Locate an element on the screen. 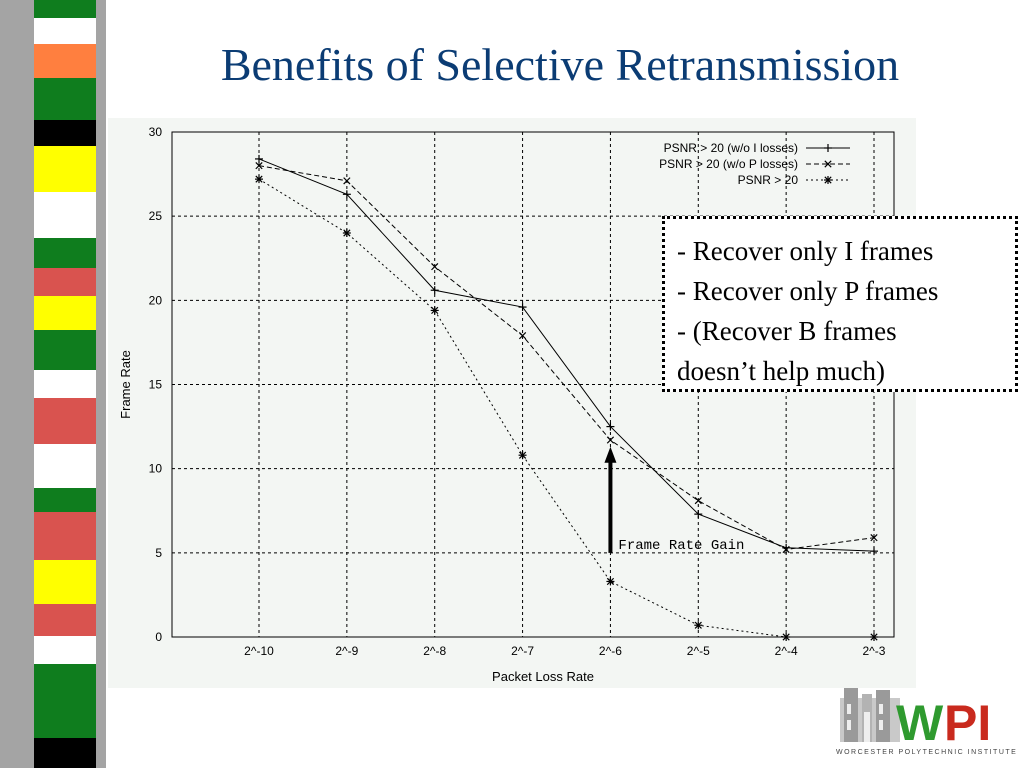 This screenshot has width=1024, height=768. y-tick-labels: 0 5 10 15 20 25 30 is located at coordinates (156, 384).